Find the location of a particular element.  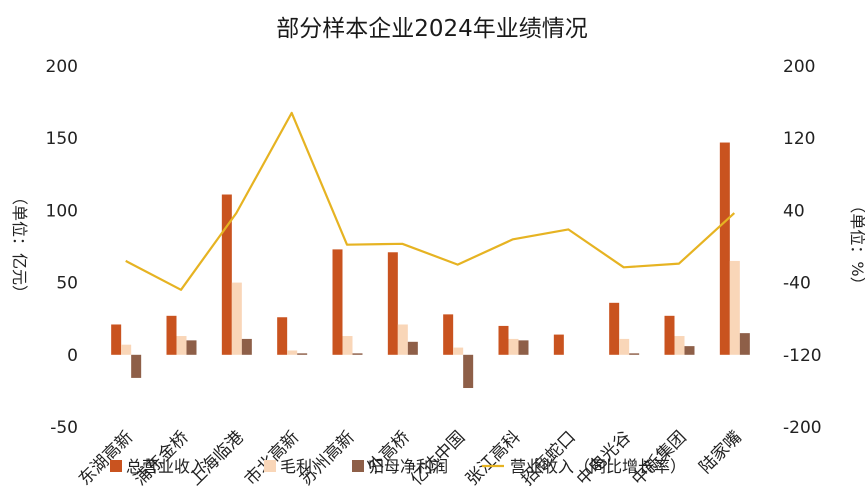

legend-net-profit-swatch is located at coordinates (358, 466).